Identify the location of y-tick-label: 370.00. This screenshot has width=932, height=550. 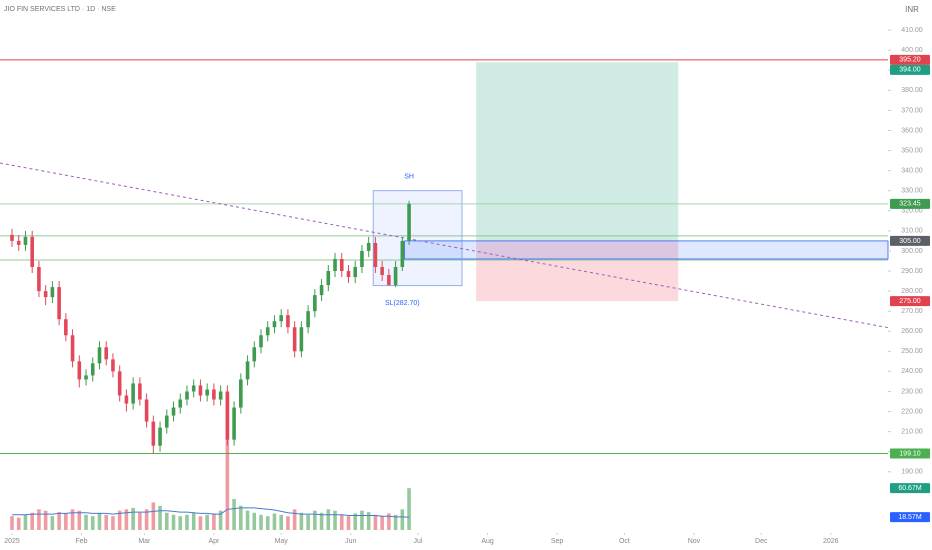
(912, 110).